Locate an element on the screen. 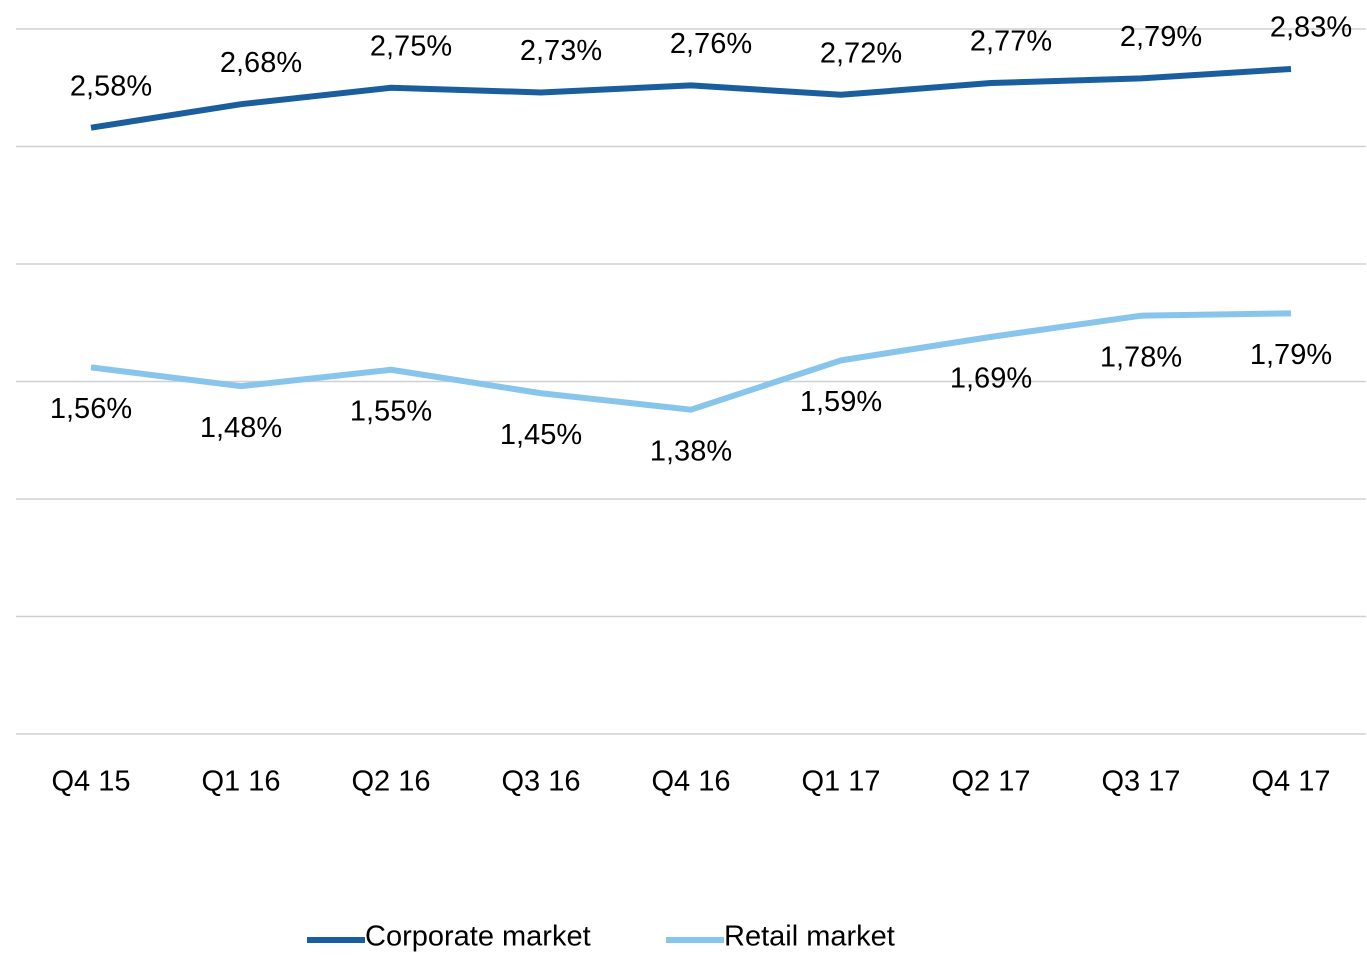 This screenshot has width=1367, height=955. data-label: 2,77% is located at coordinates (1011, 42).